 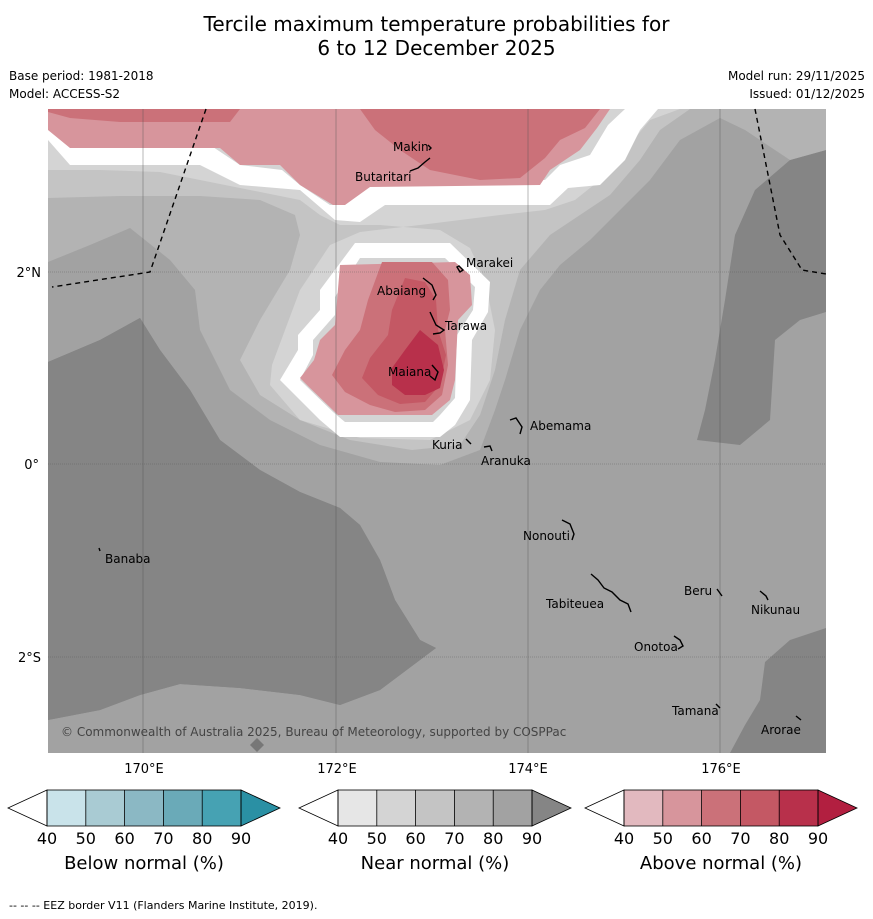 What do you see at coordinates (86, 838) in the screenshot?
I see `colorbar-below-tick-label: 50` at bounding box center [86, 838].